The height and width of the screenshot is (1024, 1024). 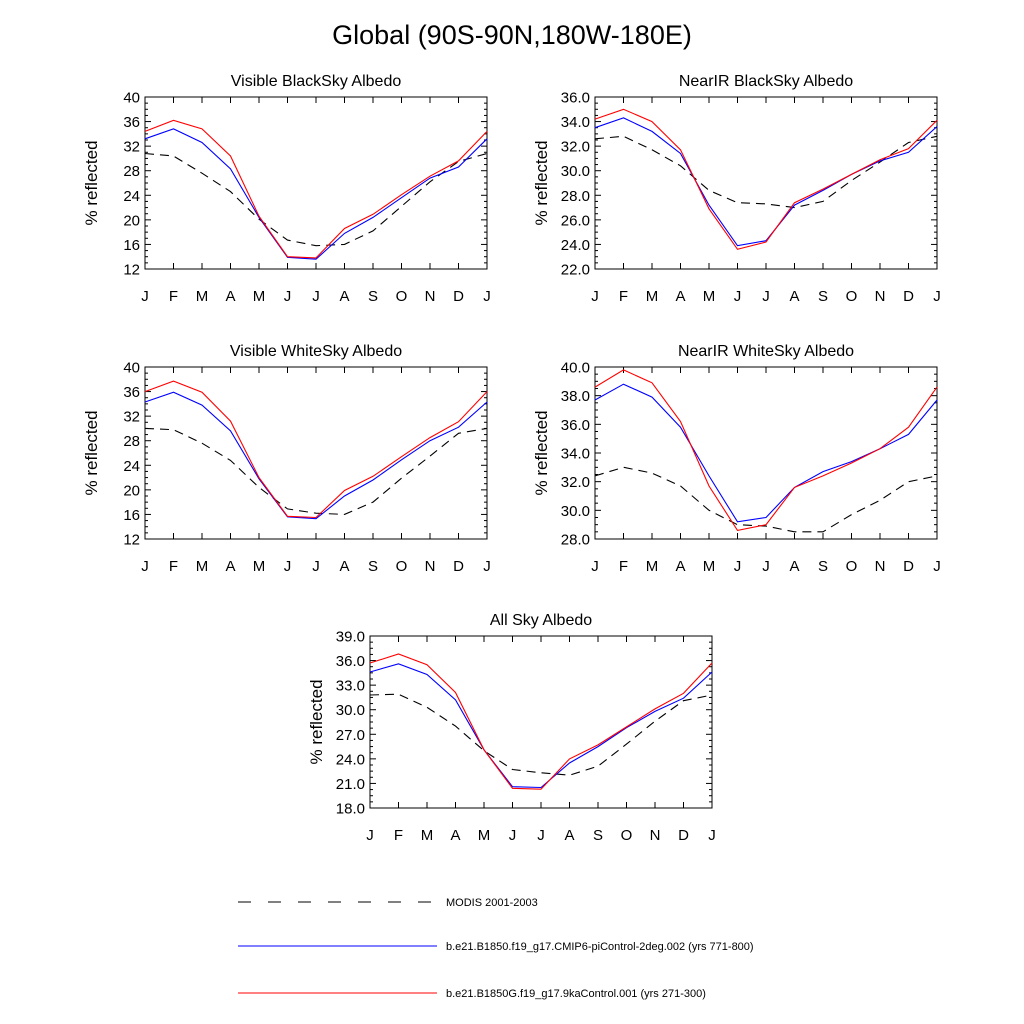 I want to click on chart-title: Visible BlackSky Albedo, so click(x=316, y=81).